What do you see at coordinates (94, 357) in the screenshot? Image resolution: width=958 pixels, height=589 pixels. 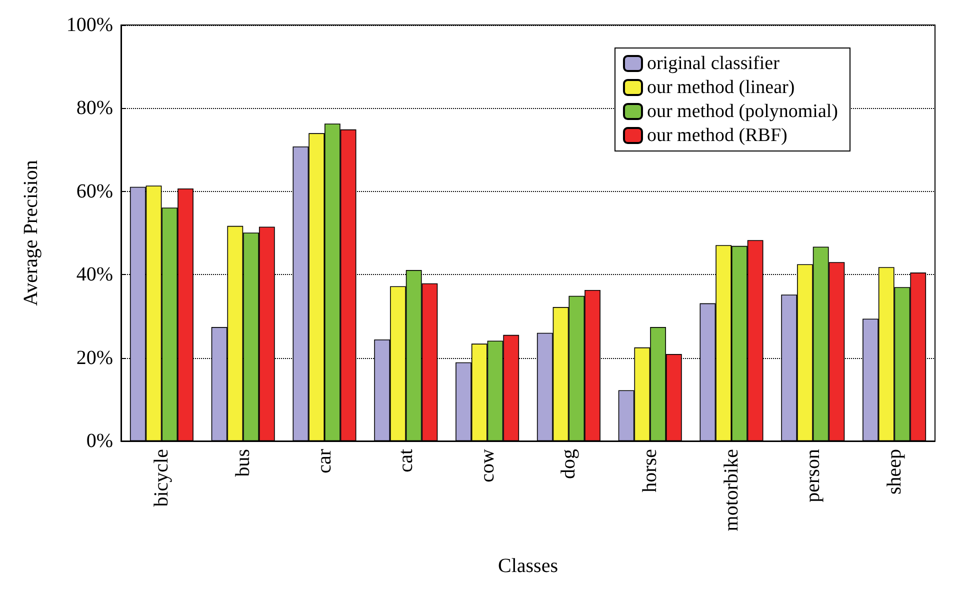 I see `y-tick-label: 20%` at bounding box center [94, 357].